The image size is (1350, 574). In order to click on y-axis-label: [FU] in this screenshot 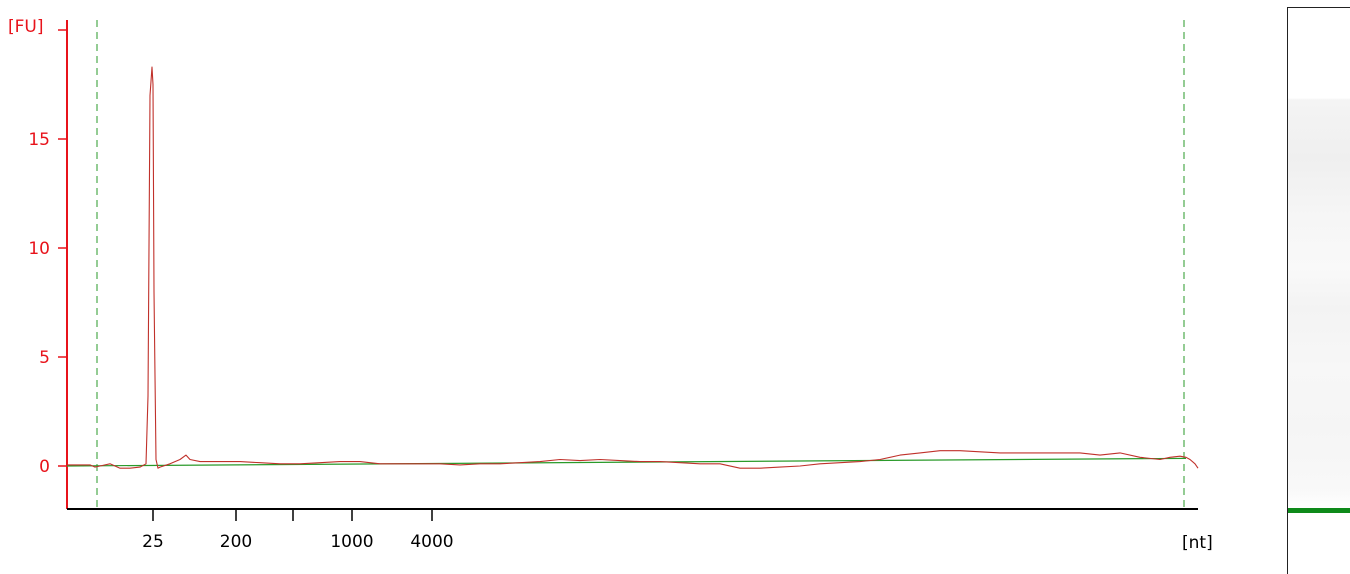, I will do `click(26, 27)`.